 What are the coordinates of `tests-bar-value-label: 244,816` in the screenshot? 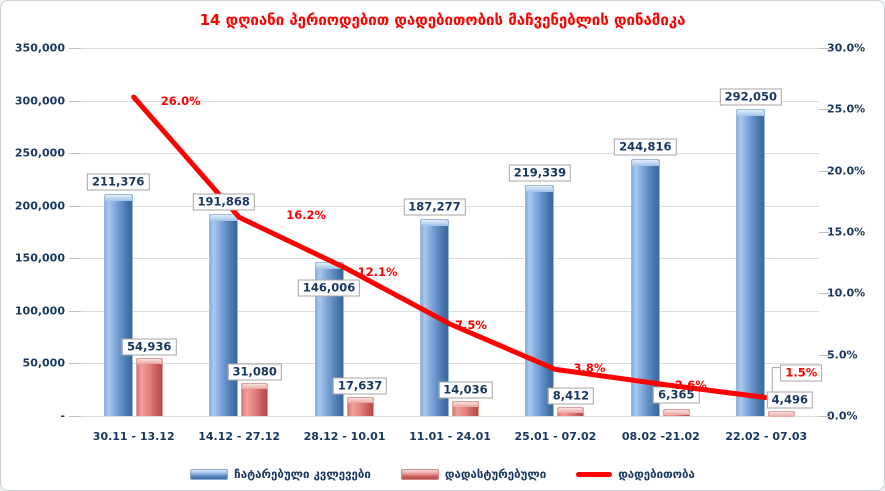 It's located at (645, 147).